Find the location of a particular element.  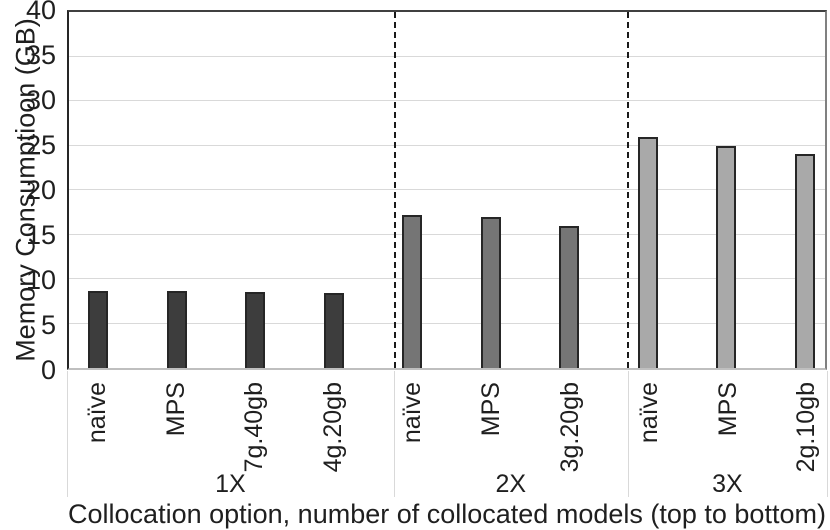

x-tick-label: 2g.10gb is located at coordinates (806, 427).